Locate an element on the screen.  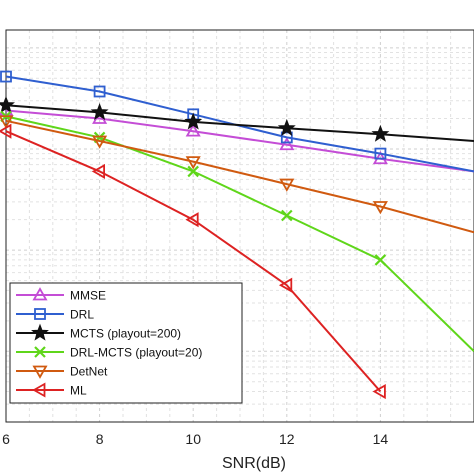
legend-label: DRL is located at coordinates (82, 315).